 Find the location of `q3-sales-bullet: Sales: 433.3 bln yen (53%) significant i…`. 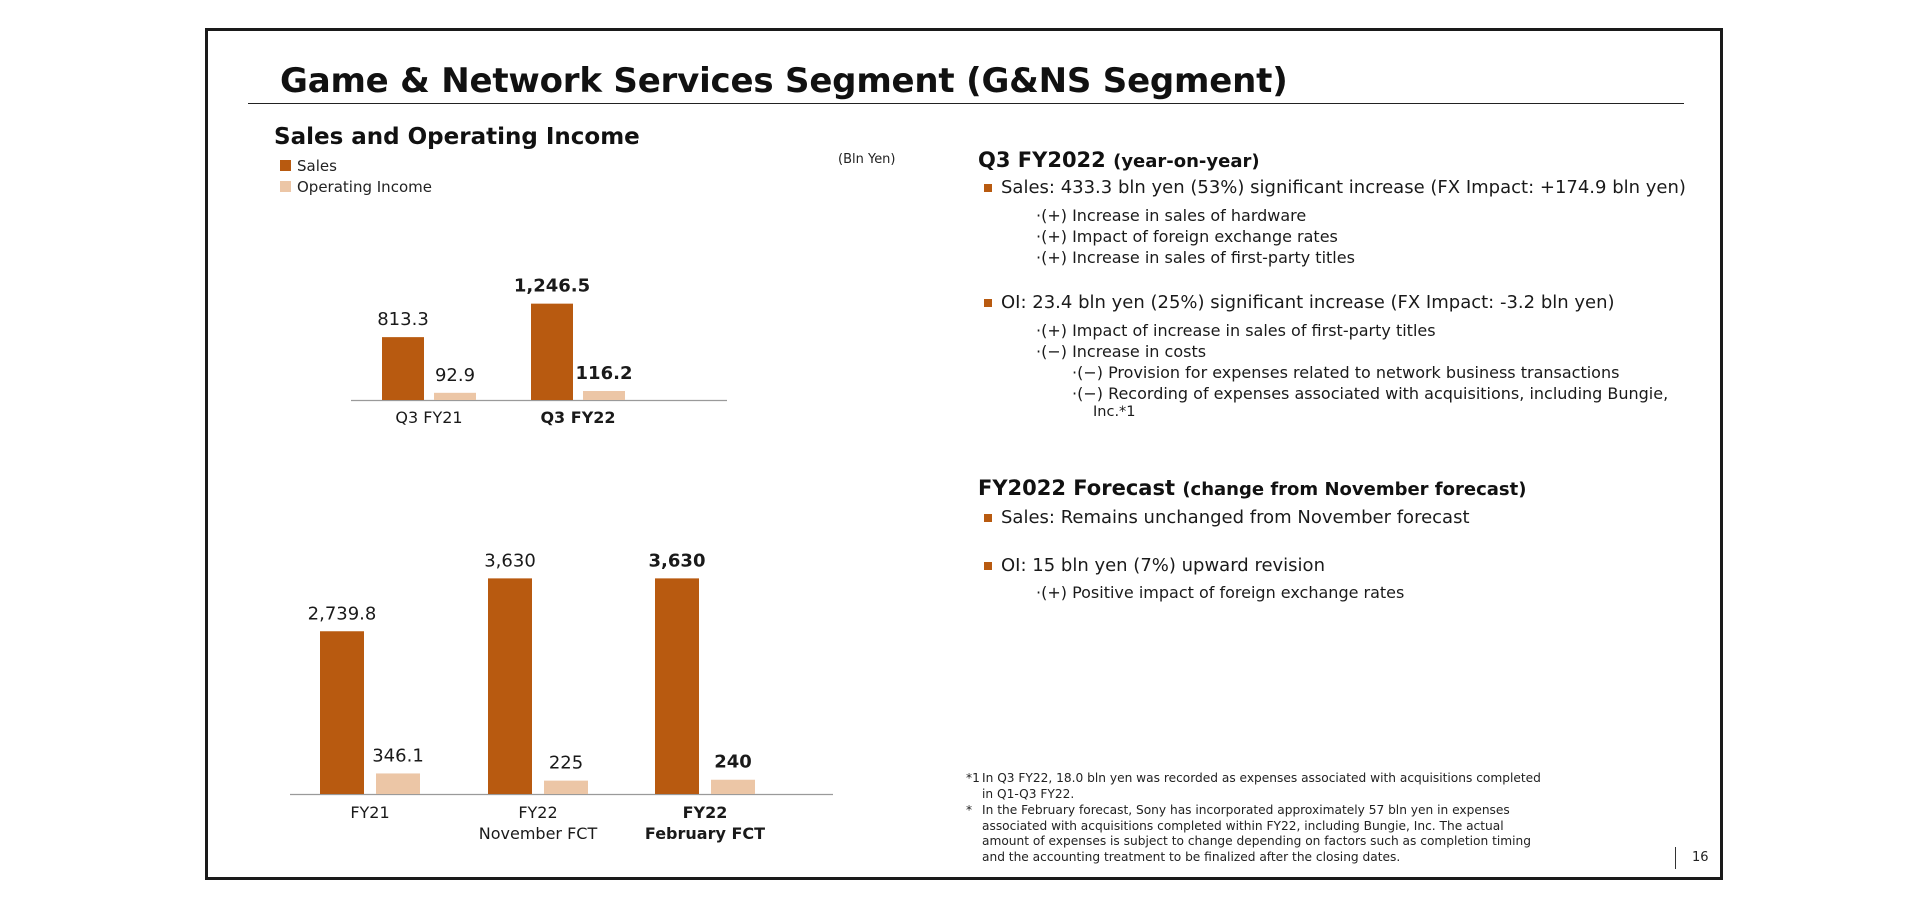

q3-sales-bullet: Sales: 433.3 bln yen (53%) significant i… is located at coordinates (1335, 187).